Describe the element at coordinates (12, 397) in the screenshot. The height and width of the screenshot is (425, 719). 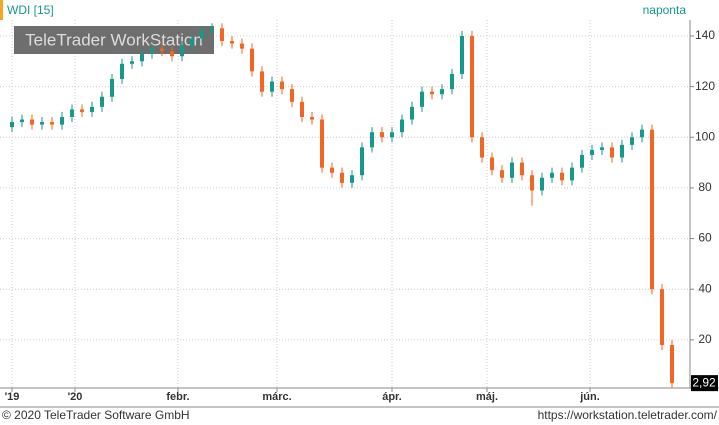
I see `x-tick-label: '19` at that location.